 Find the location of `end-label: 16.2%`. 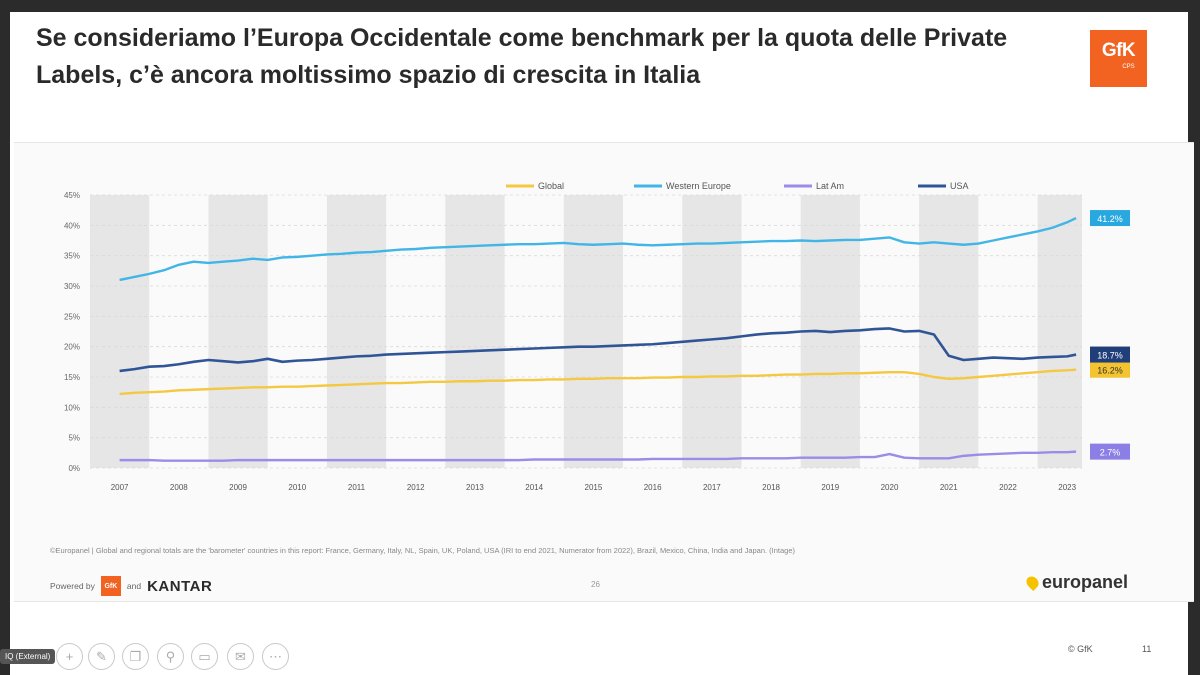

end-label: 16.2% is located at coordinates (1110, 371).